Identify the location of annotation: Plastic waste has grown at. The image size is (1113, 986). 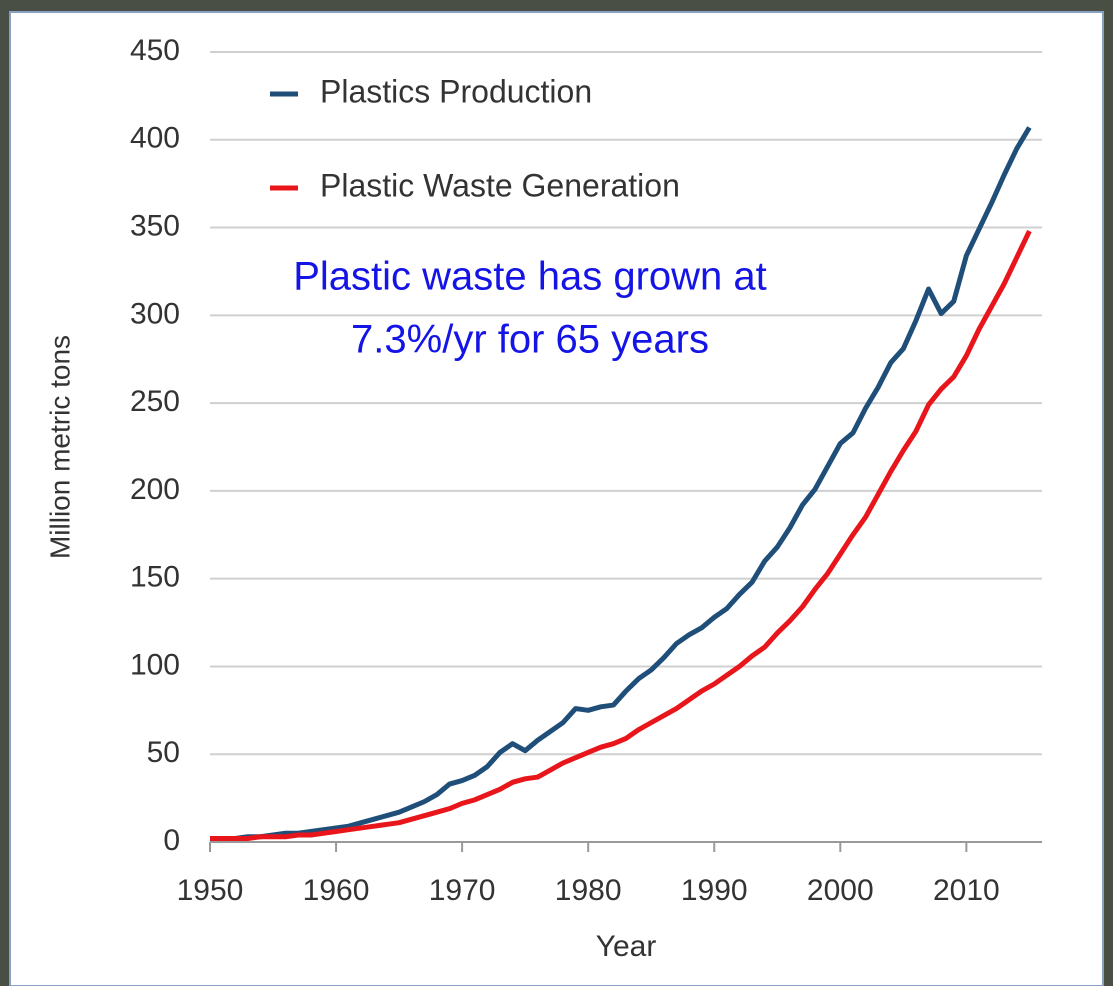
(530, 277).